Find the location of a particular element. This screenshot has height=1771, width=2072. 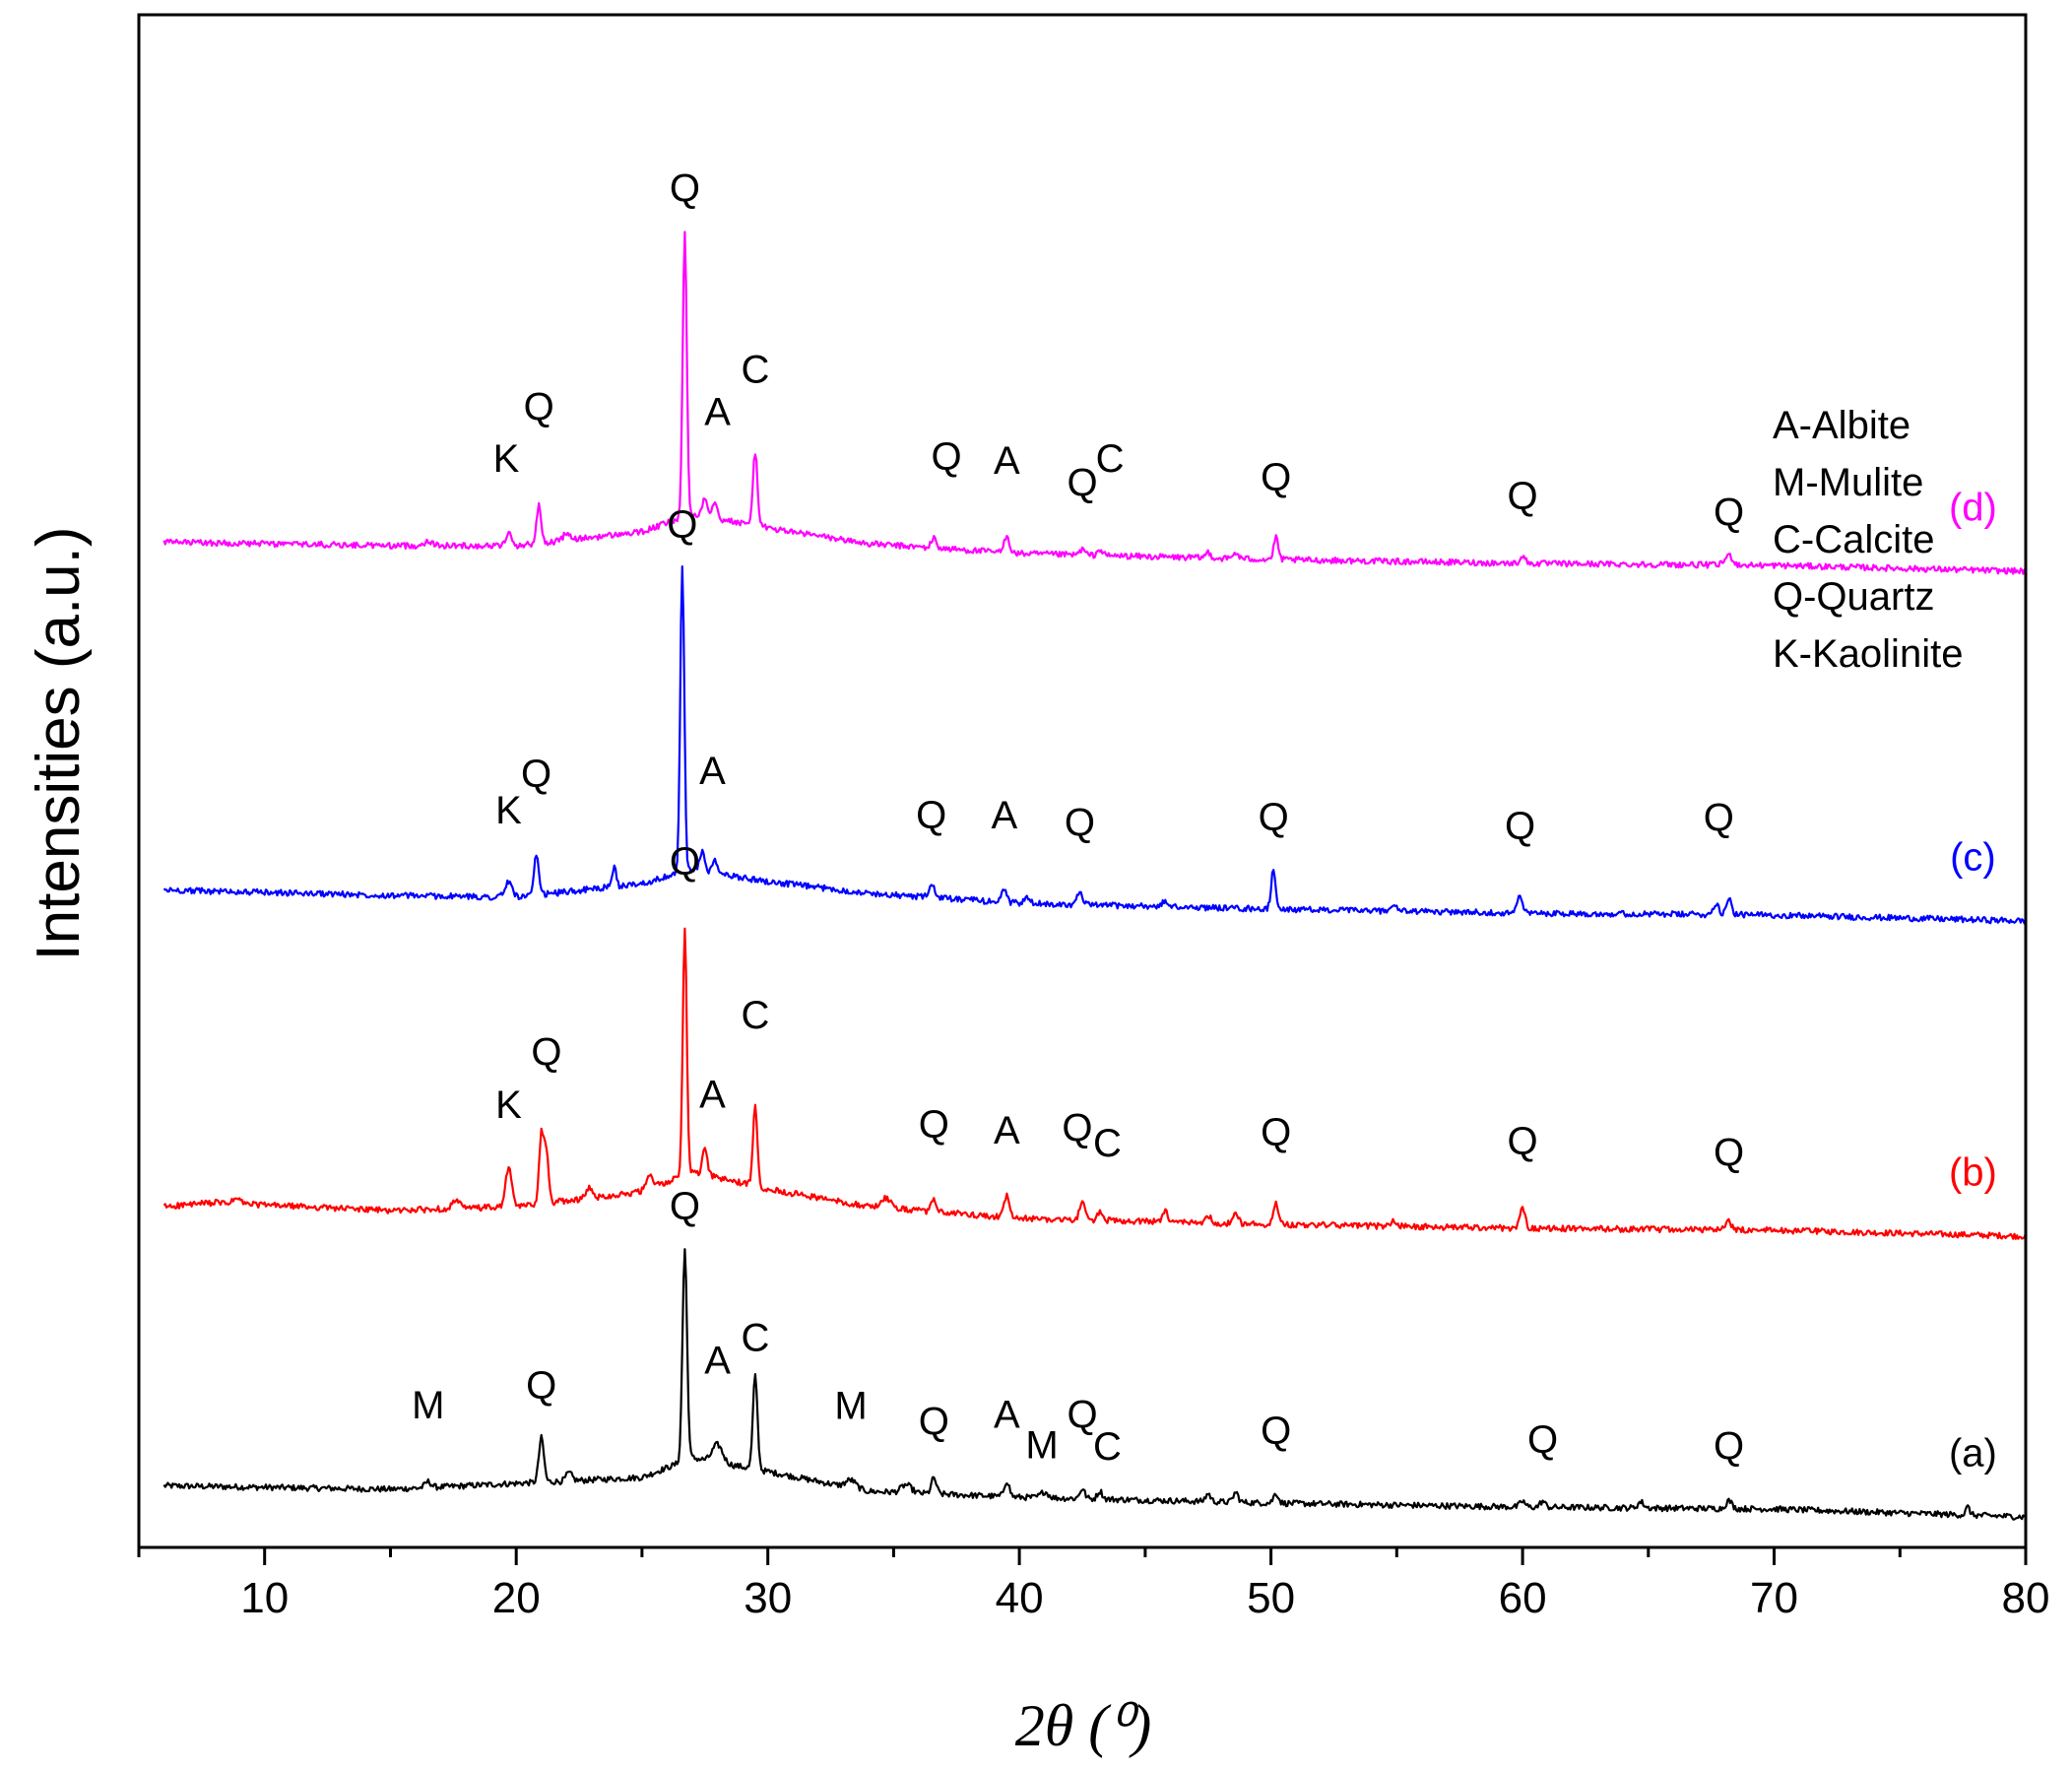

peak-label-d-6: A is located at coordinates (1007, 461).